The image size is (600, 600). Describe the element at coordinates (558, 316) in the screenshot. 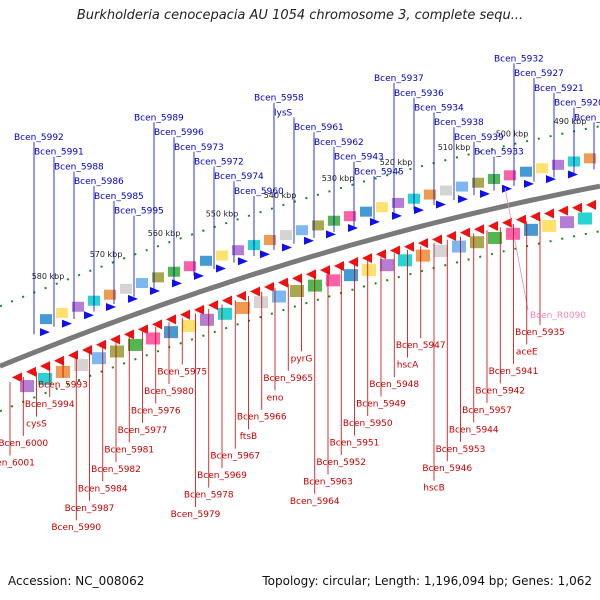

I see `gene-label-rna: Bcen_R0090` at that location.